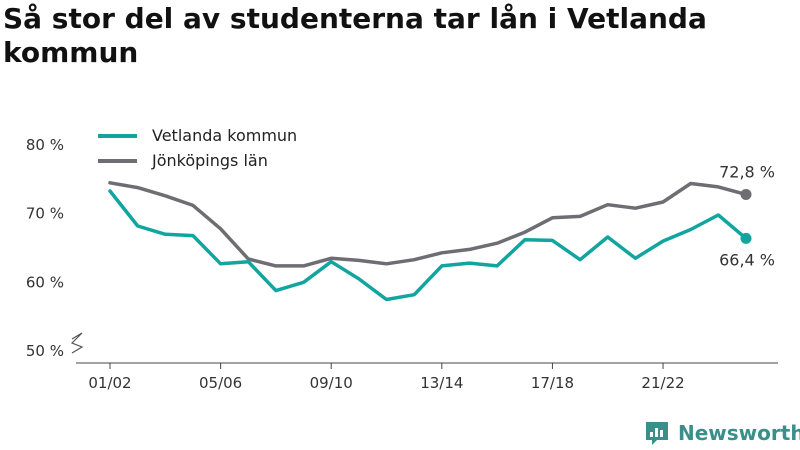  Describe the element at coordinates (220, 383) in the screenshot. I see `x-tick-label: 05/06` at that location.